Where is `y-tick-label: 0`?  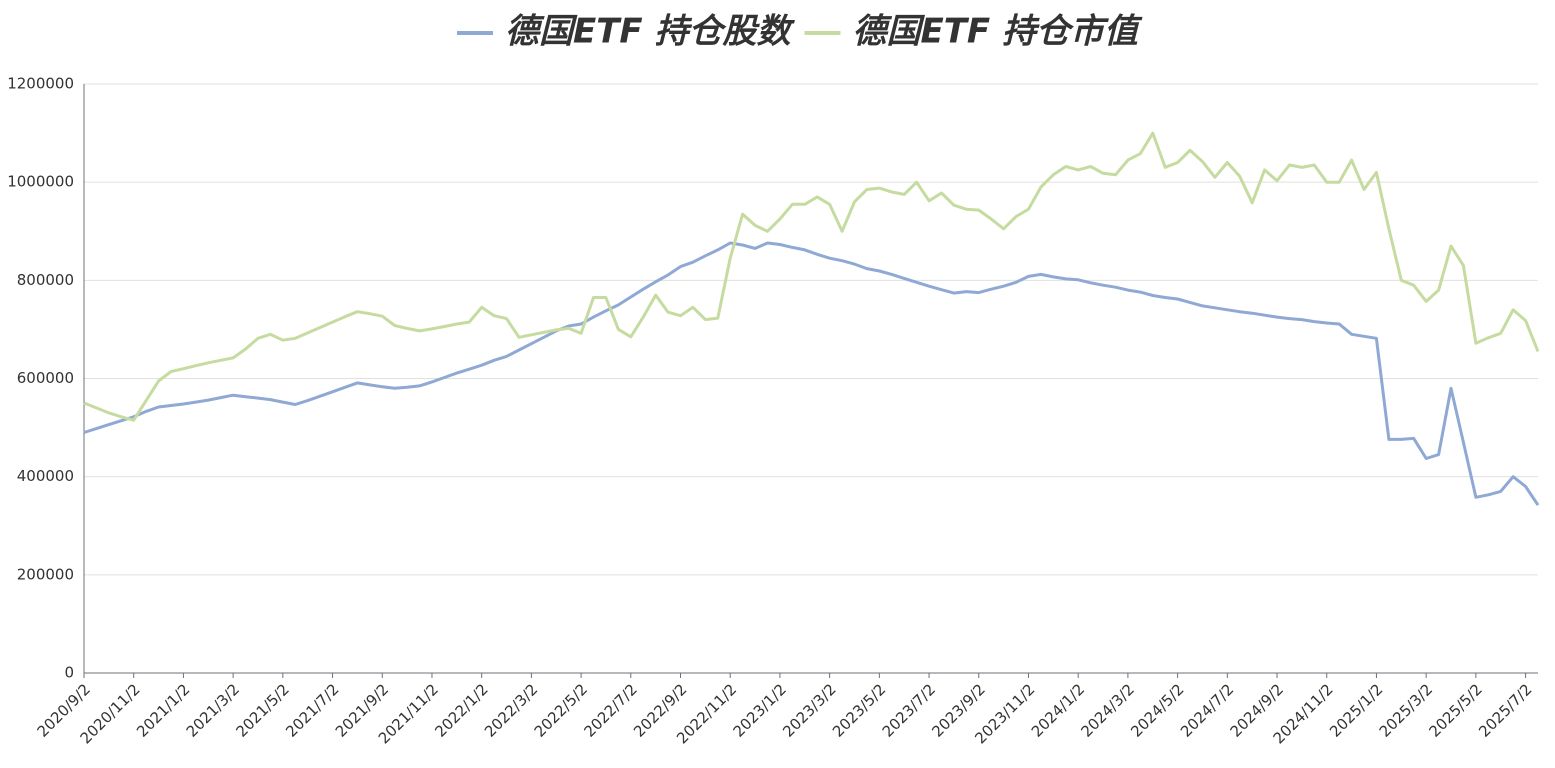
y-tick-label: 0 is located at coordinates (69, 673).